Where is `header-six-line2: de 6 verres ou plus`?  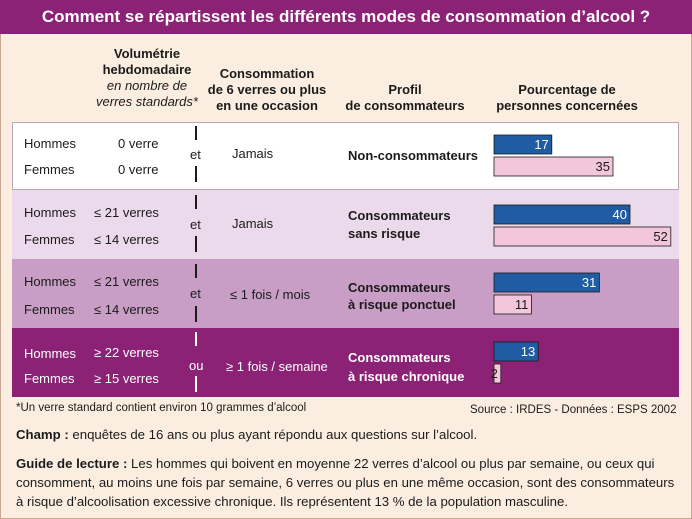
header-six-line2: de 6 verres ou plus is located at coordinates (267, 89).